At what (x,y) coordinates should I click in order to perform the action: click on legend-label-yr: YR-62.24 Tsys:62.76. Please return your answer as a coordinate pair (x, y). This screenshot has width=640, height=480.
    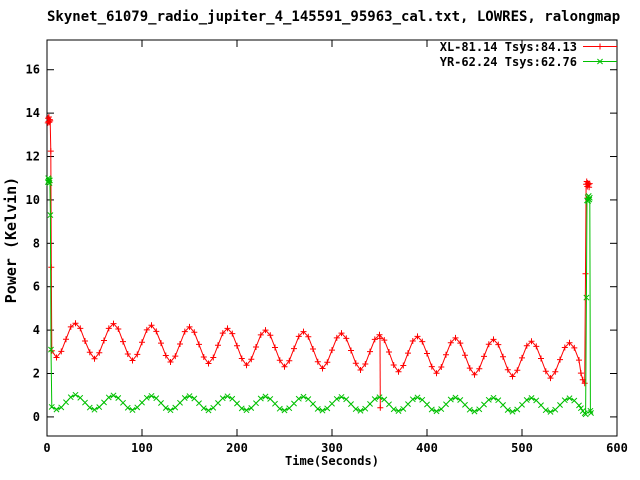
    Looking at the image, I should click on (508, 61).